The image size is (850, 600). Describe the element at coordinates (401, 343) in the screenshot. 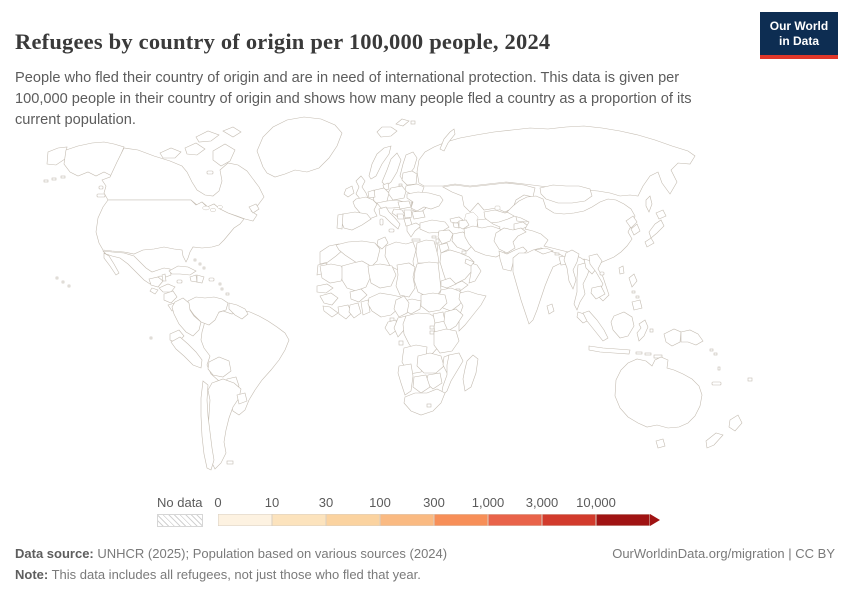

I see `region-cabinda` at that location.